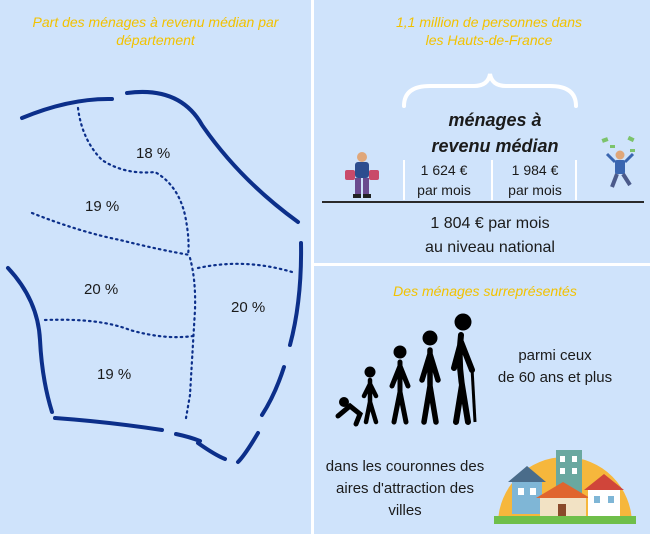 The height and width of the screenshot is (534, 650). I want to click on age-text-line-2: de 60 ans et plus, so click(555, 377).